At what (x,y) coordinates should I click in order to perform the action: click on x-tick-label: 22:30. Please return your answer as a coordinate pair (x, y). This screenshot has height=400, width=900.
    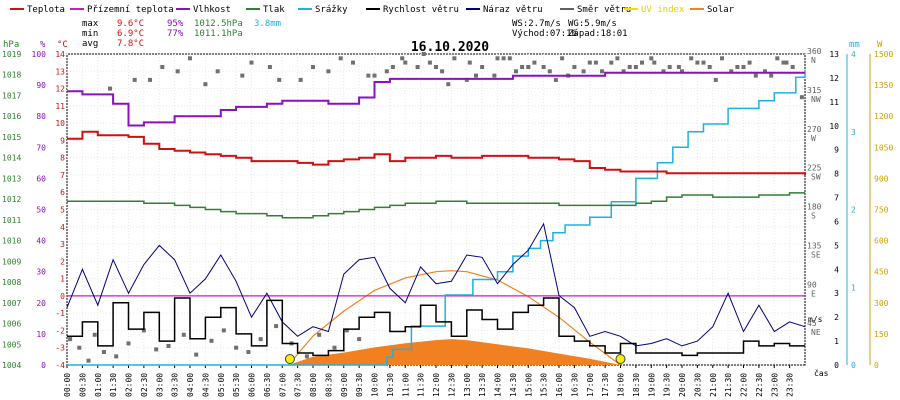
    Looking at the image, I should click on (759, 385).